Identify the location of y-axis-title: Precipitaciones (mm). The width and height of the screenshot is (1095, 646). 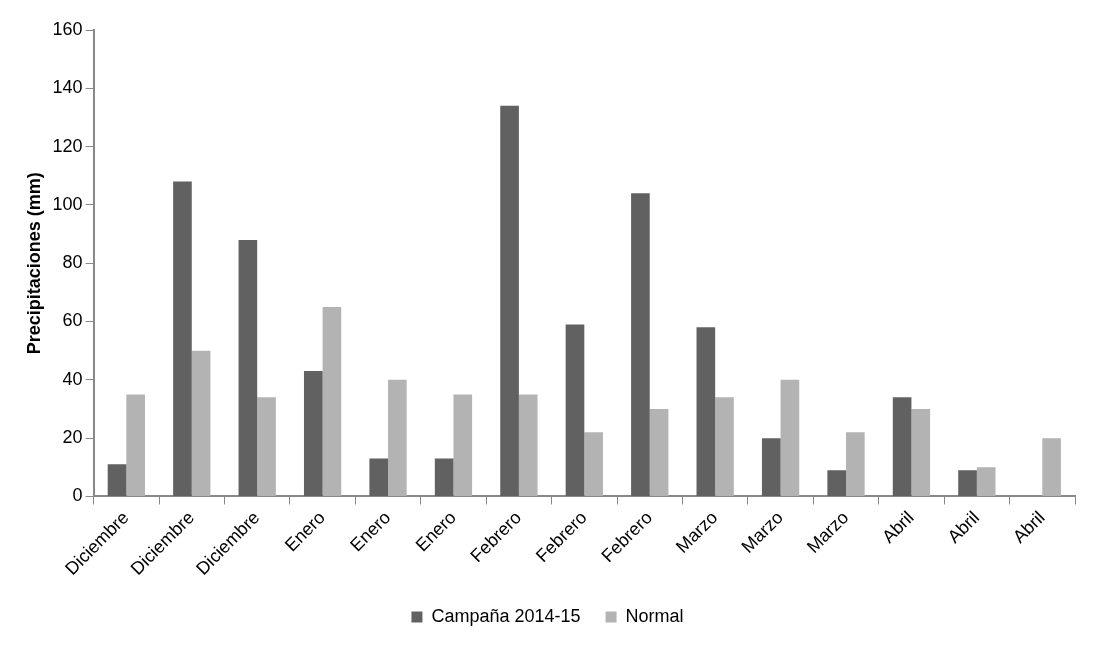
(33, 263).